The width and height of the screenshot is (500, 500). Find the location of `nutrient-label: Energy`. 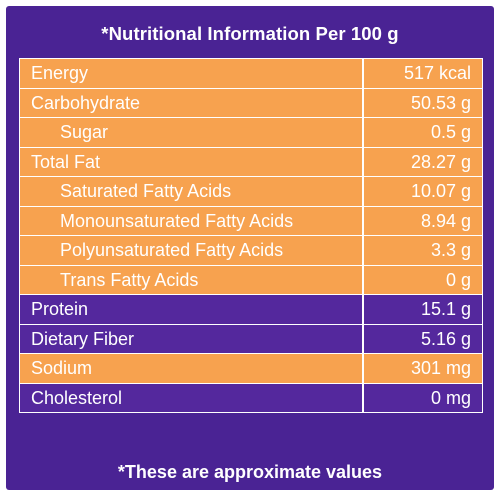

nutrient-label: Energy is located at coordinates (60, 73).